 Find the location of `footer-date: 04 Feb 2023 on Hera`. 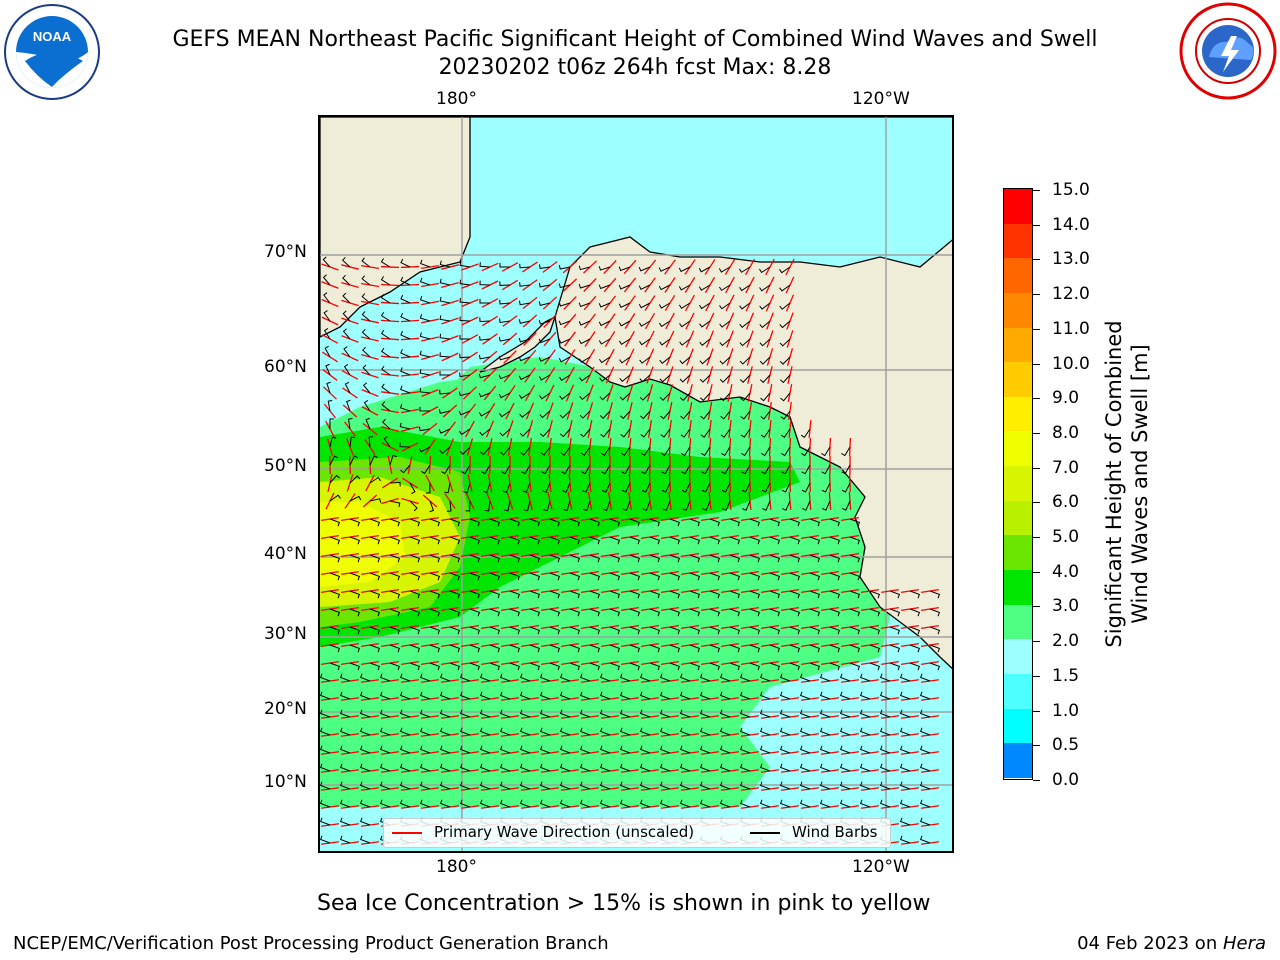

footer-date: 04 Feb 2023 on Hera is located at coordinates (1171, 943).